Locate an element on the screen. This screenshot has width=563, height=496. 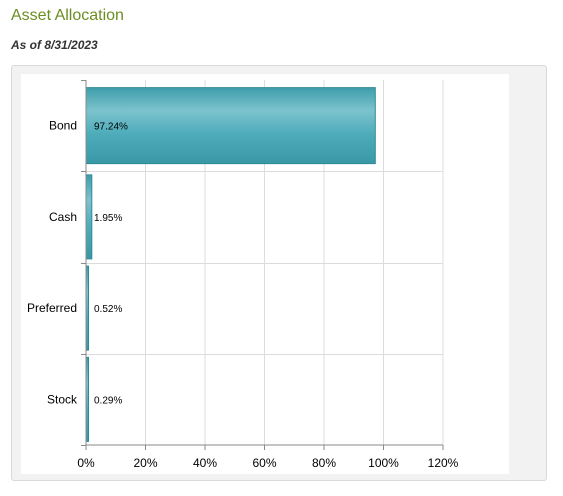
data-label: 1.95% is located at coordinates (108, 218).